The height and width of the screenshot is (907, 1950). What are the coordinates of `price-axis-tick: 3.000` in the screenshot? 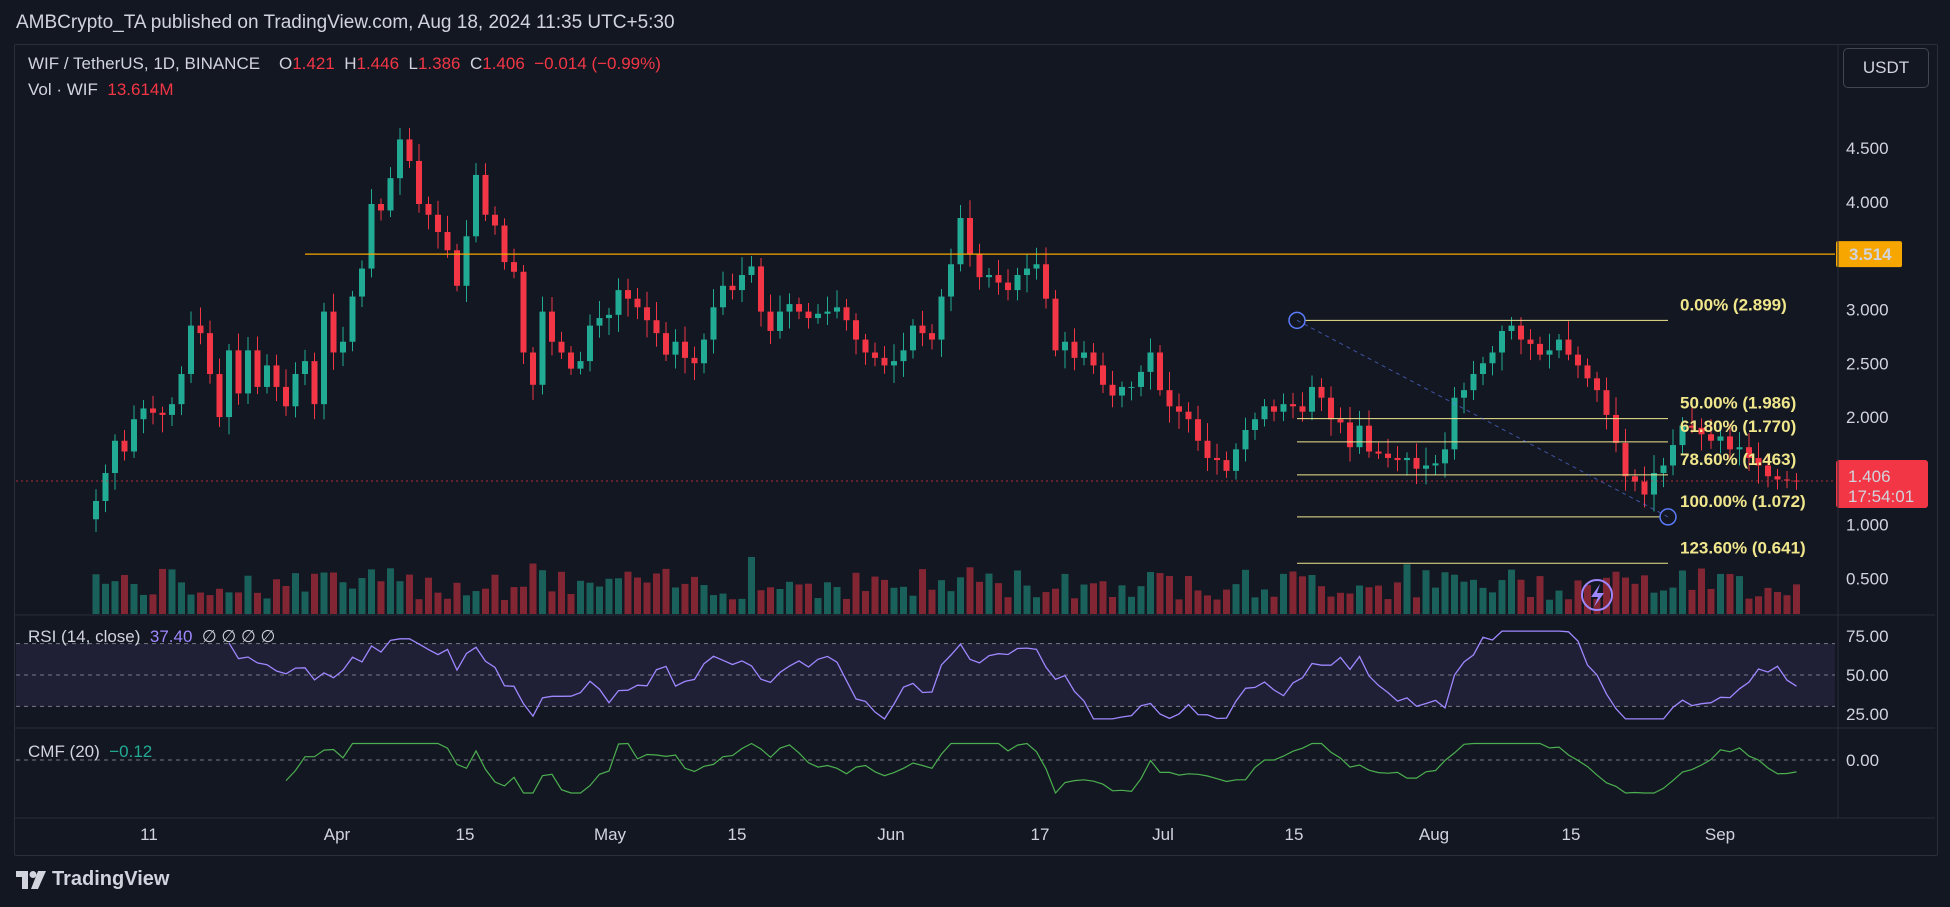 It's located at (1867, 309).